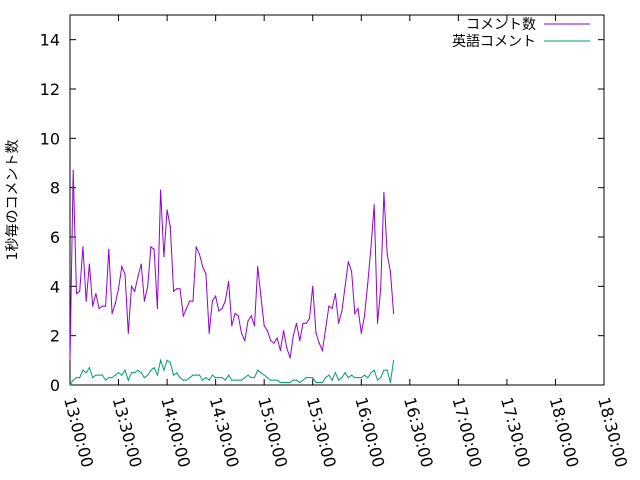  I want to click on y-tick-label: 6, so click(55, 237).